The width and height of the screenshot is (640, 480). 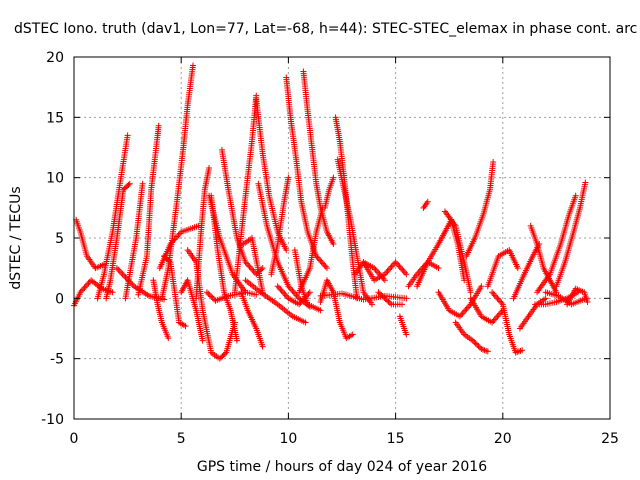 I want to click on y-tick-label: -5, so click(x=57, y=360).